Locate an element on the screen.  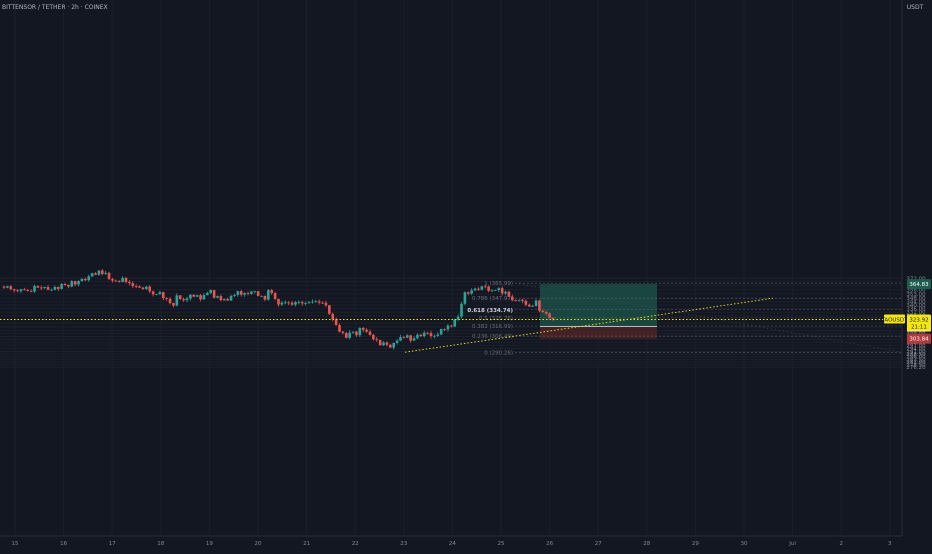
time-tick-label: 21 is located at coordinates (306, 544).